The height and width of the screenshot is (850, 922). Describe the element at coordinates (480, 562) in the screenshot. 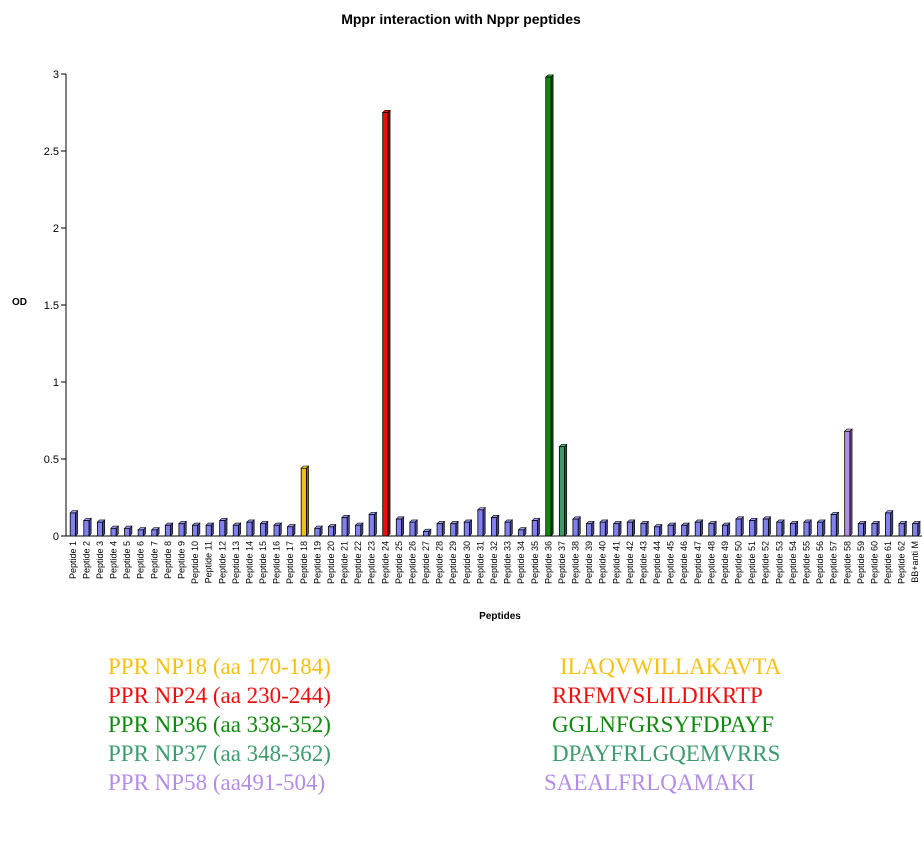

I see `x-tick-label: Peptide 31` at that location.